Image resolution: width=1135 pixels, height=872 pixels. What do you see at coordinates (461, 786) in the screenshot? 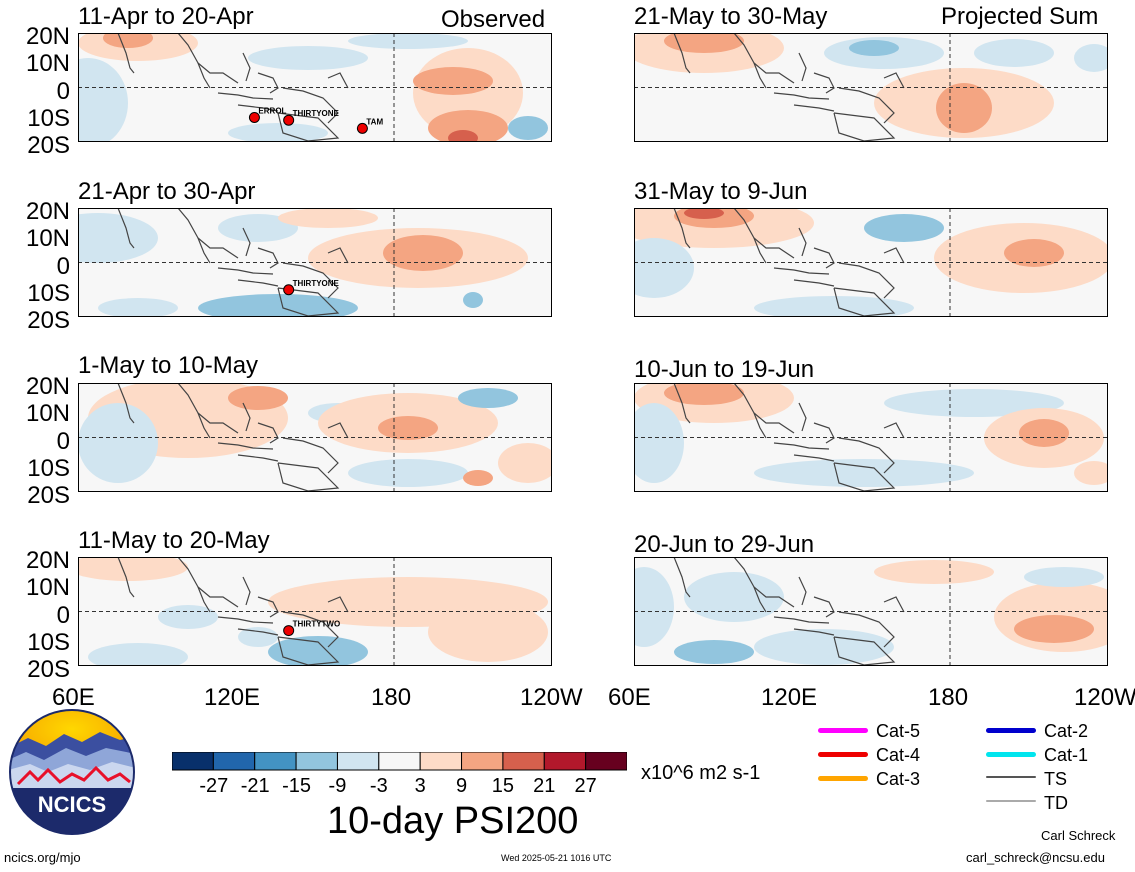
I see `colorbar-tick: 9` at bounding box center [461, 786].